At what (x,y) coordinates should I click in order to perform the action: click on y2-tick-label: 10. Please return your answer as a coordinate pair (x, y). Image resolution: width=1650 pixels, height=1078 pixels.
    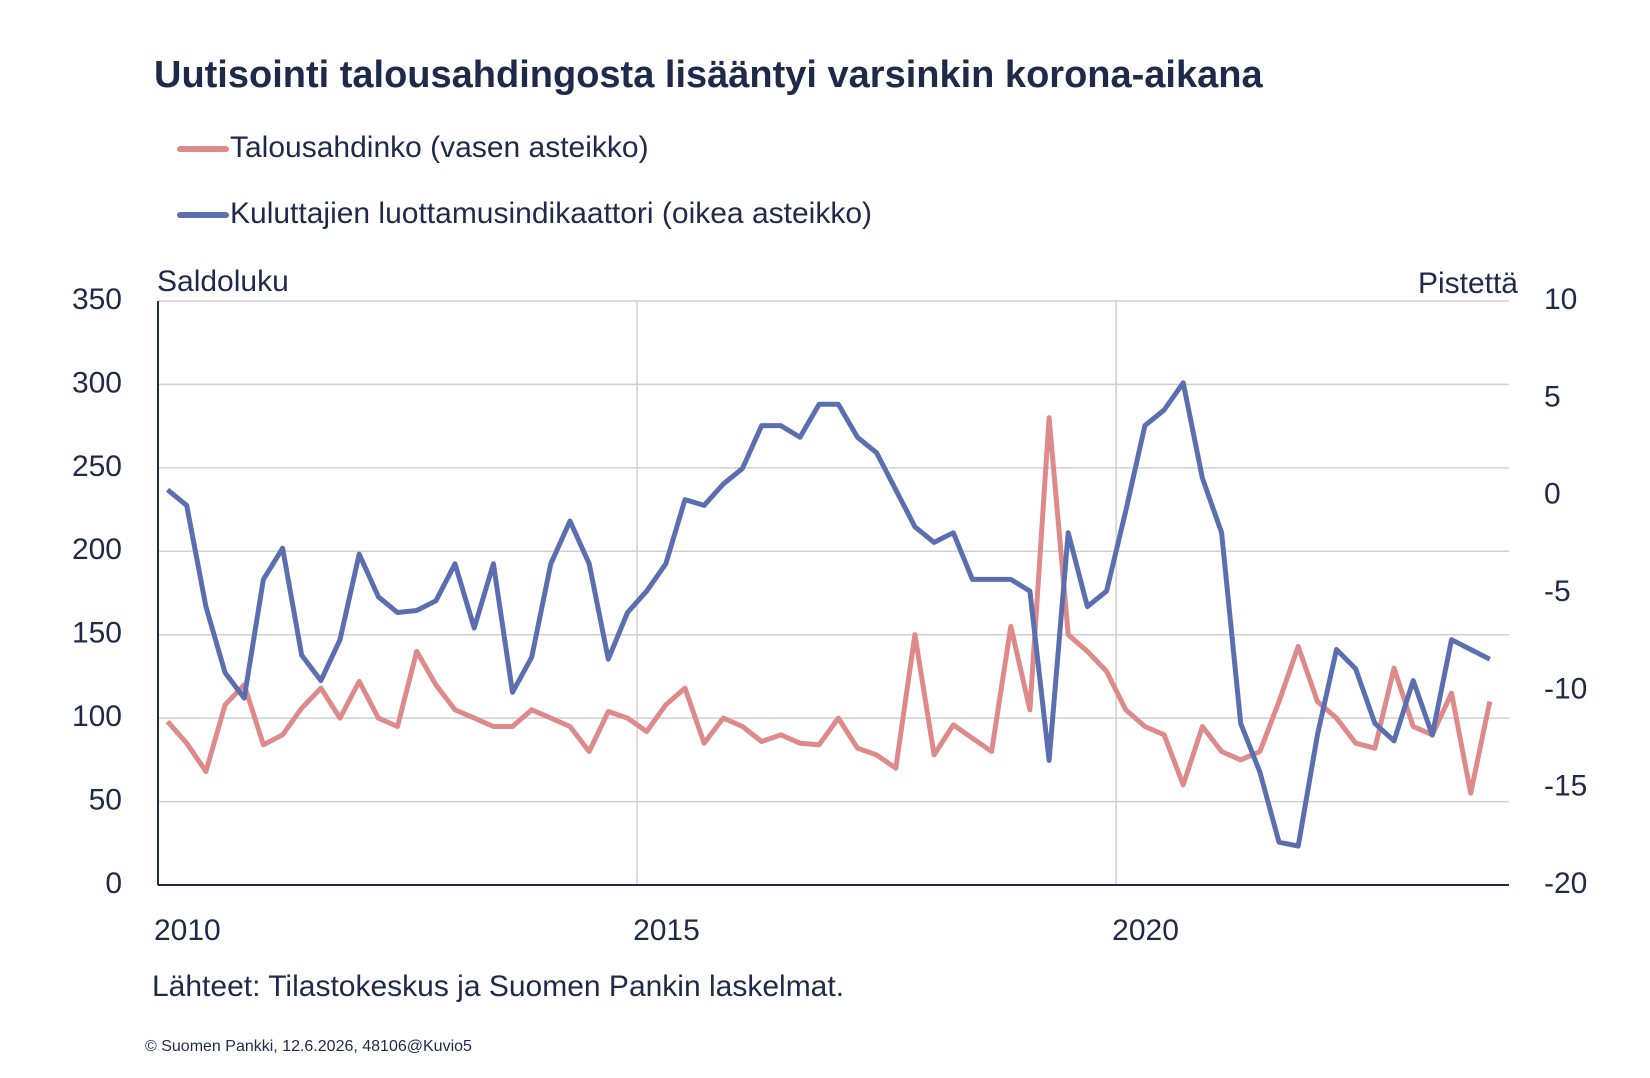
    Looking at the image, I should click on (1560, 299).